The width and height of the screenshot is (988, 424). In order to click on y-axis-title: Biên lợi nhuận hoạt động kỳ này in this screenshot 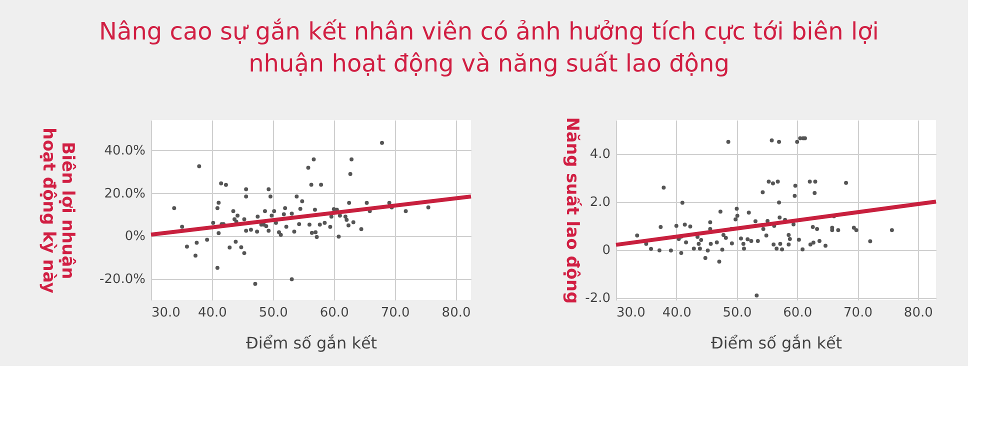, I will do `click(58, 211)`.